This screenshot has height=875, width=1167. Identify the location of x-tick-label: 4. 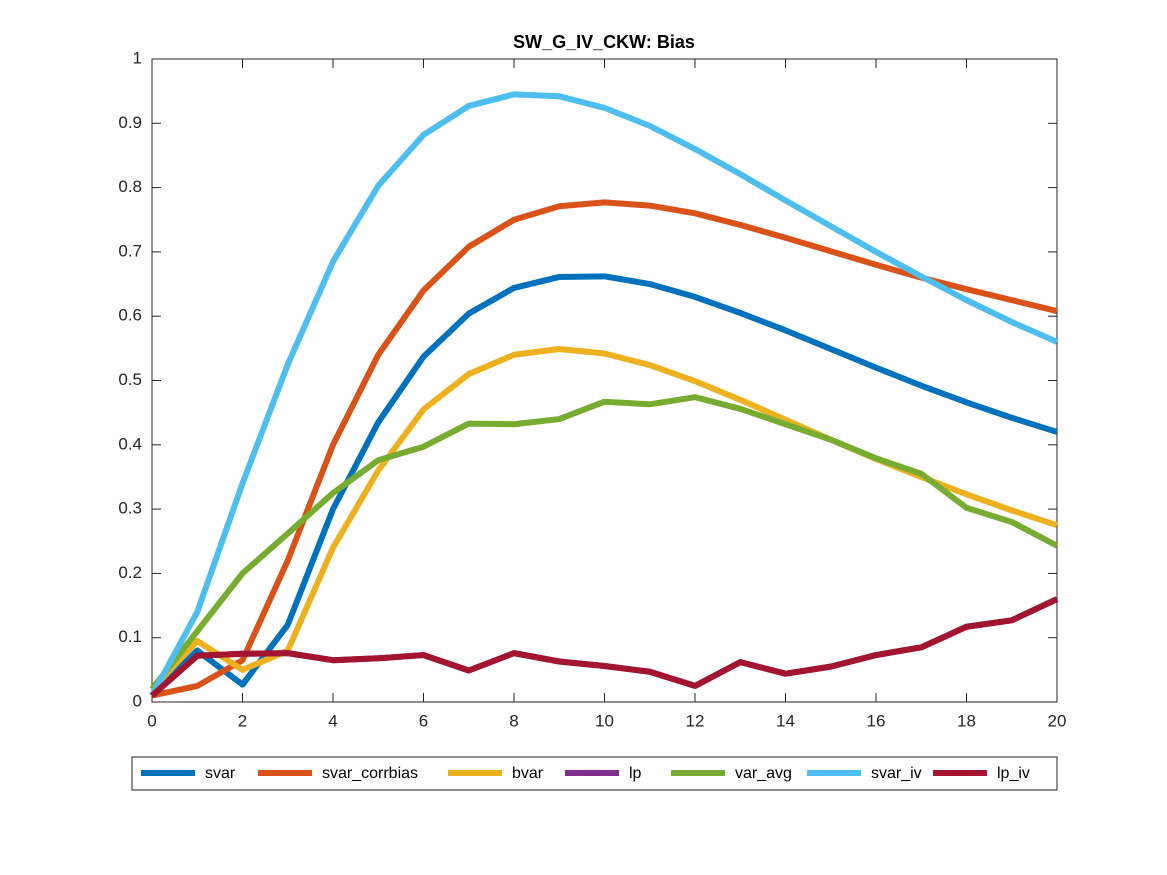
(332, 720).